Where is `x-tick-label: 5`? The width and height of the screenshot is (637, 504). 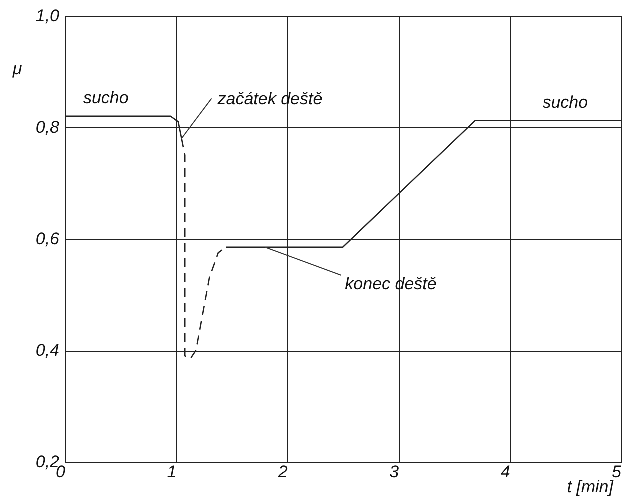 x-tick-label: 5 is located at coordinates (617, 472).